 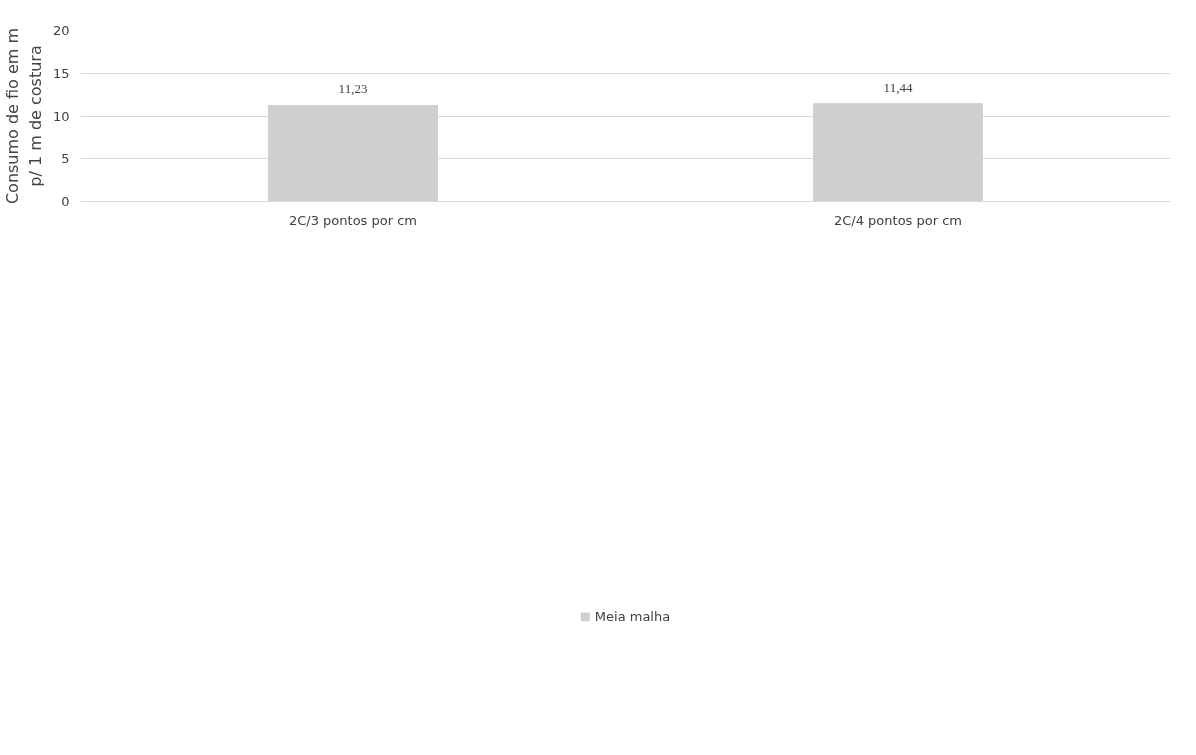 What do you see at coordinates (24, 116) in the screenshot?
I see `y-axis-title: Consumo de fio em m p/ 1 m de costura` at bounding box center [24, 116].